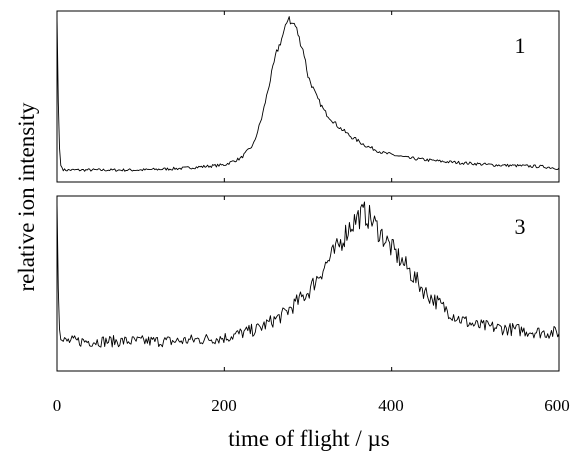 This screenshot has width=576, height=456. I want to click on panel-1-label: 1, so click(520, 45).